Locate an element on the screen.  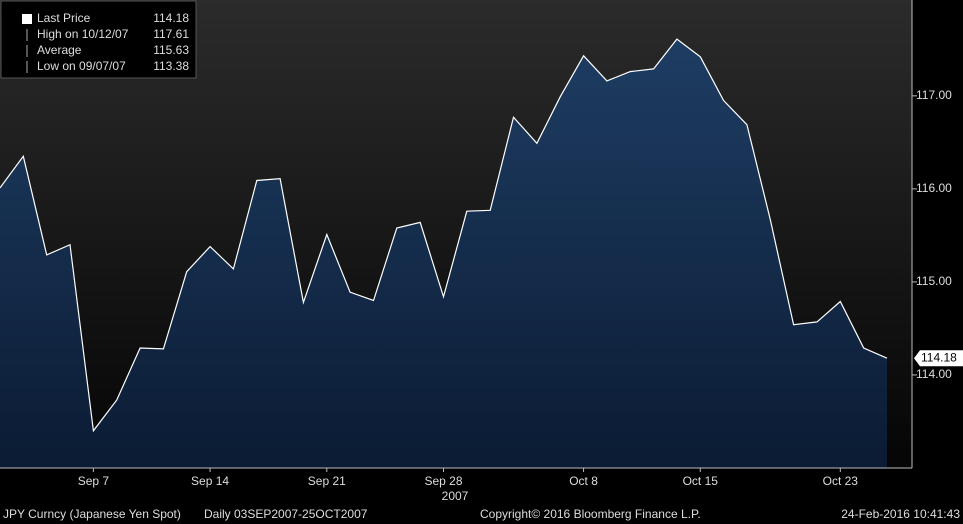
x-tick-label: Sep 7 is located at coordinates (94, 481).